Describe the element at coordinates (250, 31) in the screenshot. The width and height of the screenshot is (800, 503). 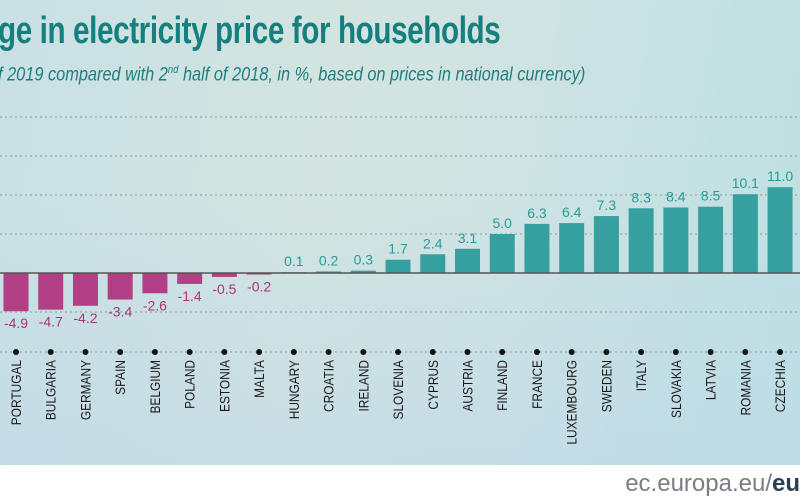
I see `chart-title: ge in electricity price for households` at that location.